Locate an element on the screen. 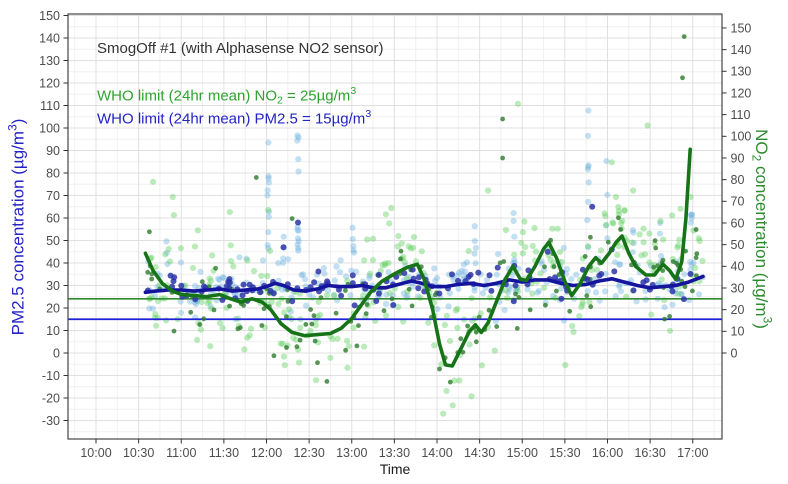 This screenshot has height=484, width=788. svg-text: 16:30 is located at coordinates (649, 453).